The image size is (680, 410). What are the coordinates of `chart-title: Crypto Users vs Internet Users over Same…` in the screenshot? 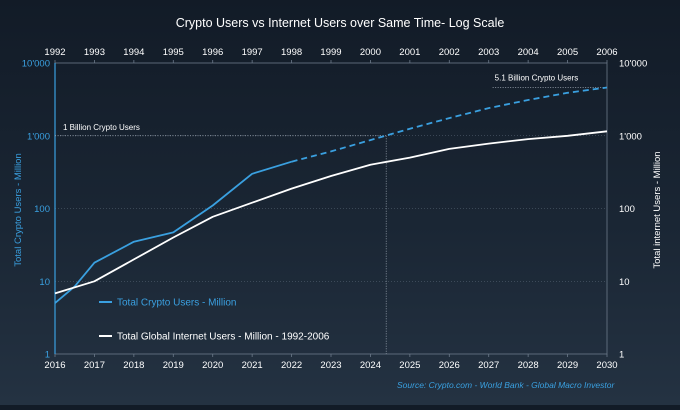 It's located at (340, 23).